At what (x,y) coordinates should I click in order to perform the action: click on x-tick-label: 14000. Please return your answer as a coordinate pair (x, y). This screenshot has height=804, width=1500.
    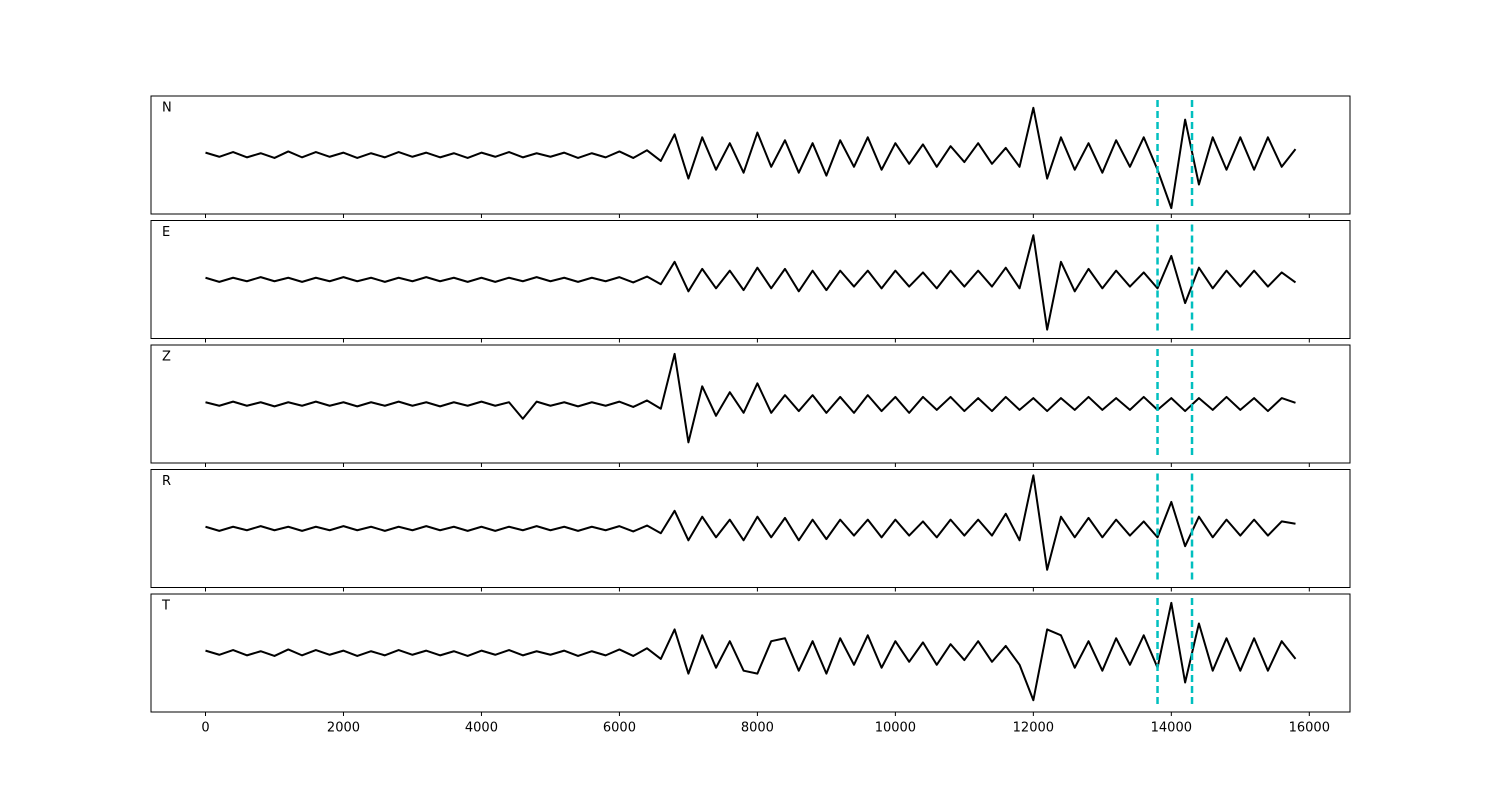
    Looking at the image, I should click on (1171, 728).